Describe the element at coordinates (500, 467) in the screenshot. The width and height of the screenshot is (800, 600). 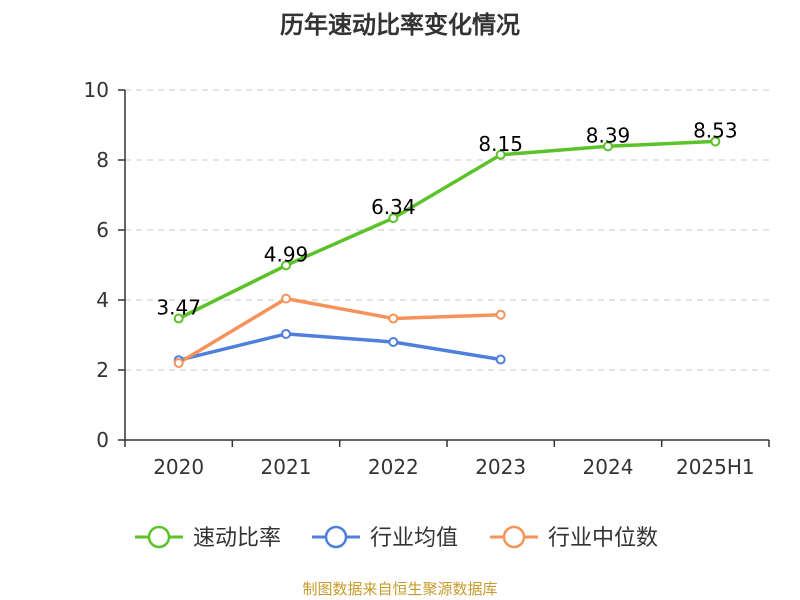
I see `x-tick-label: 2023` at that location.